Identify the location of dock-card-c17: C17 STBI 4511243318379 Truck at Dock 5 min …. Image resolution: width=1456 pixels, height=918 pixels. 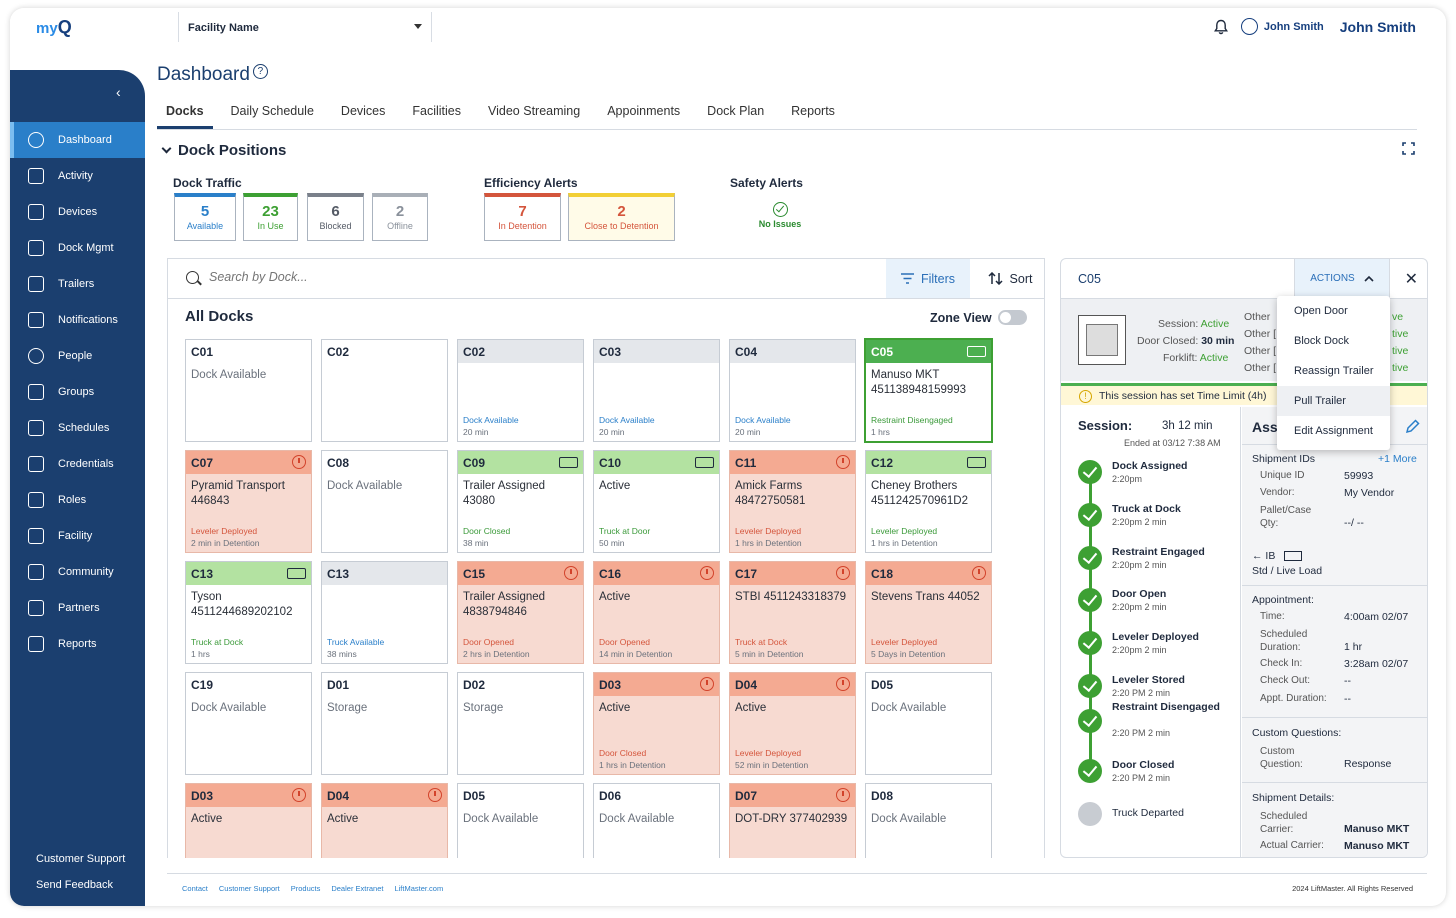
(792, 612).